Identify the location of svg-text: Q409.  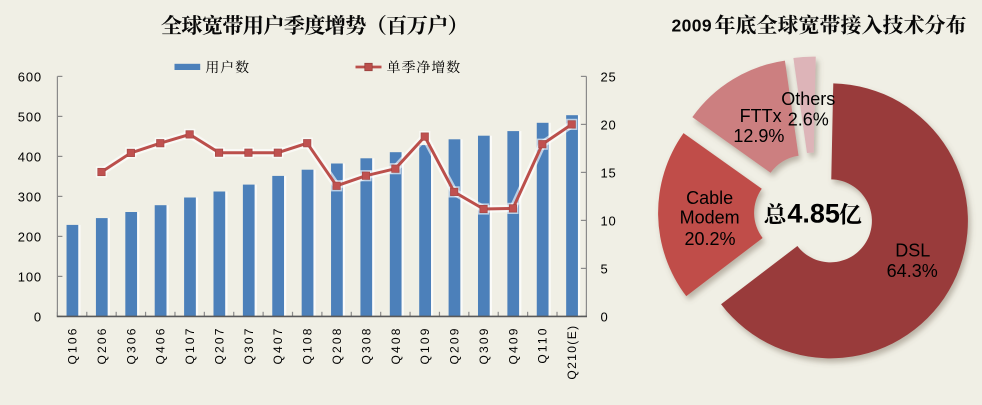
(513, 345).